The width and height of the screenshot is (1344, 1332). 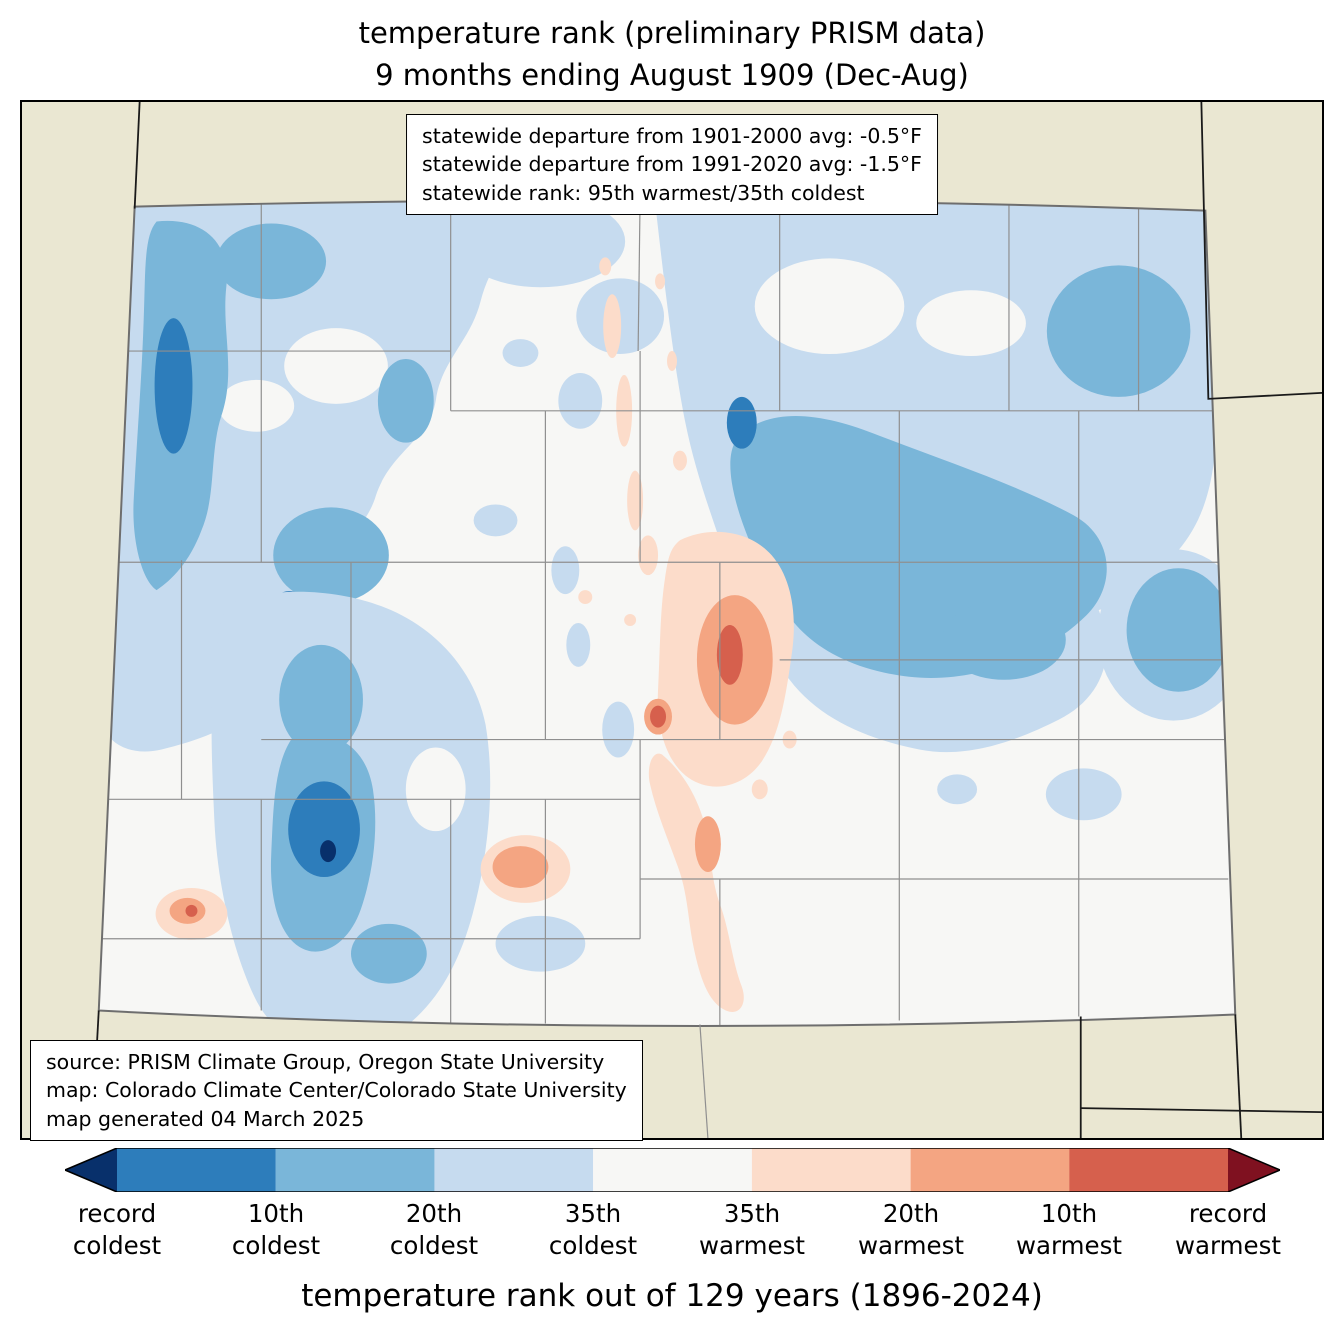 I want to click on colorbar-segment-10th-warmest, so click(x=1149, y=1170).